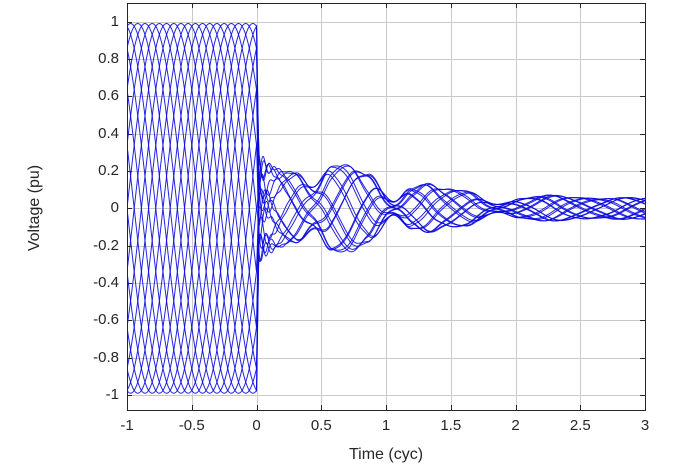 Image resolution: width=685 pixels, height=474 pixels. Describe the element at coordinates (127, 425) in the screenshot. I see `x-tick-label--1: -1` at that location.